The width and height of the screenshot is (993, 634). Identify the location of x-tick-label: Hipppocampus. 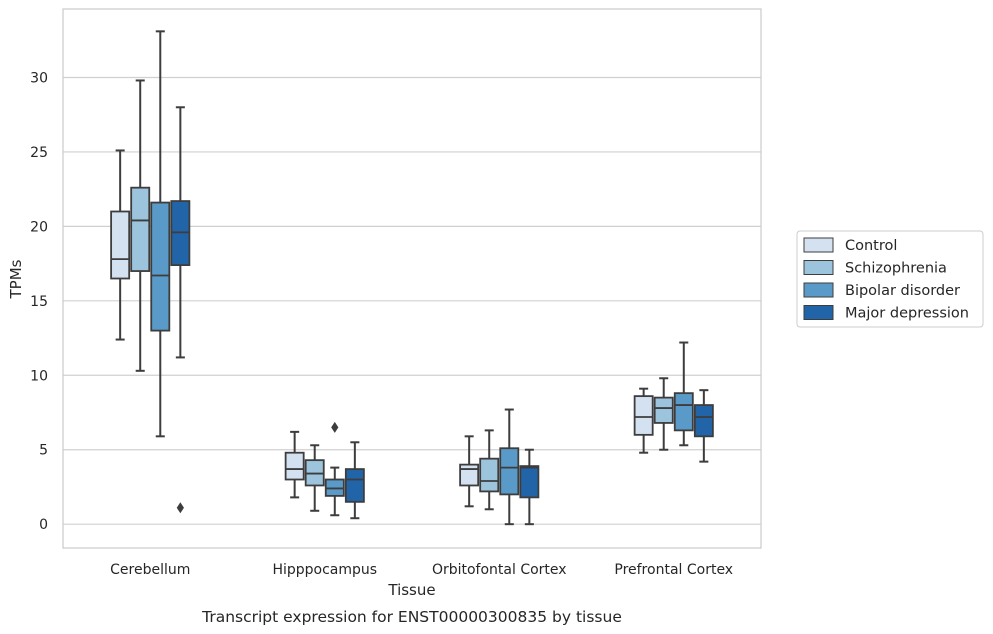
(324, 570).